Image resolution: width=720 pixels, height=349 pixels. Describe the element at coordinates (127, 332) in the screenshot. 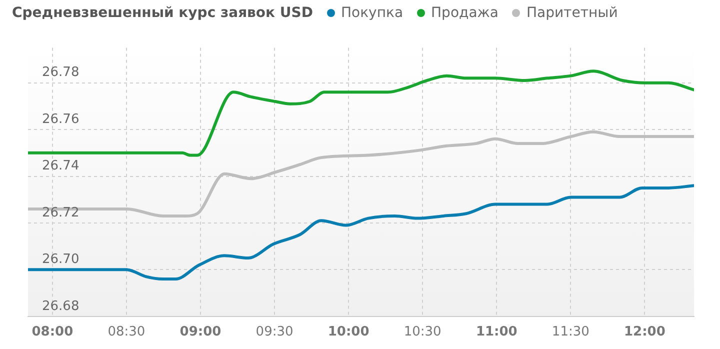

I see `x-tick-label: 08:30` at that location.